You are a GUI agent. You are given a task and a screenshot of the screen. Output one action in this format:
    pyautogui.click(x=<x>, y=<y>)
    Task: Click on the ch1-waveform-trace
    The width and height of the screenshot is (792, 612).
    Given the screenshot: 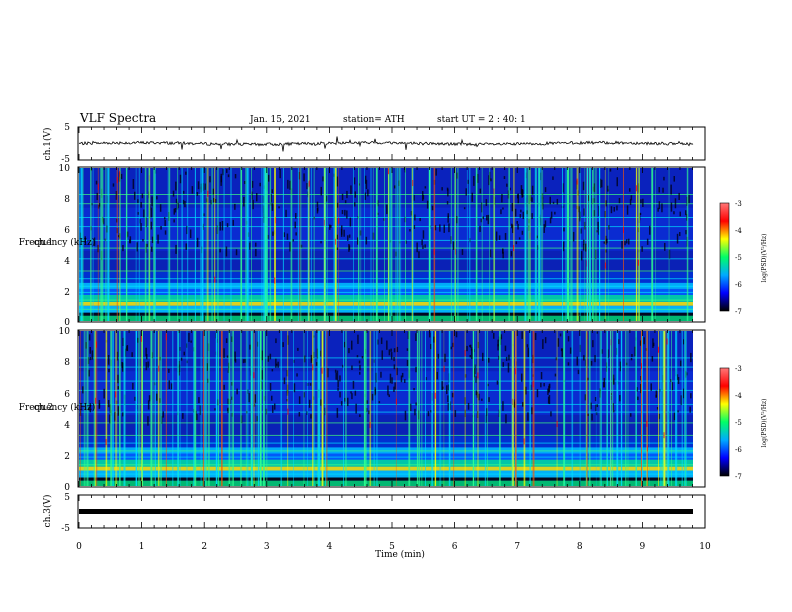 What is the action you would take?
    pyautogui.click(x=386, y=144)
    